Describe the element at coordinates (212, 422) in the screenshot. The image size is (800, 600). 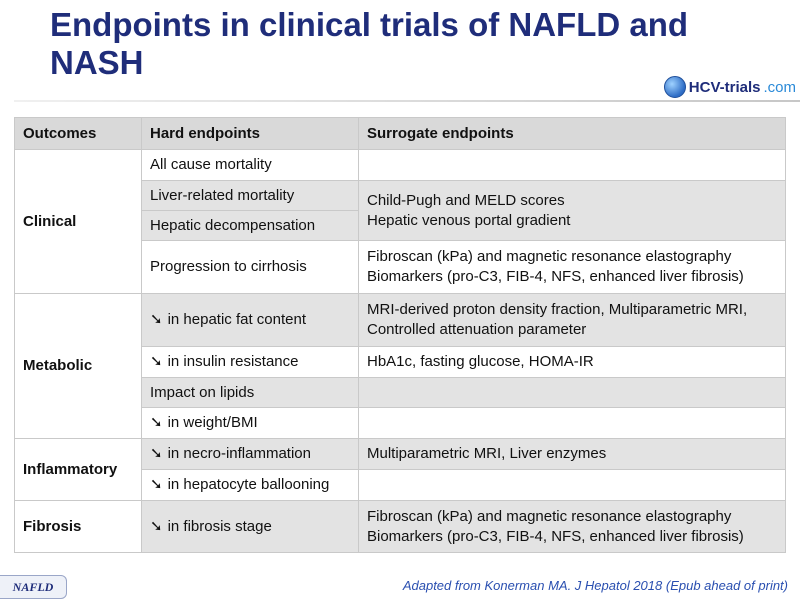
I see `hard-endpoint-text: in weight/BMI` at that location.